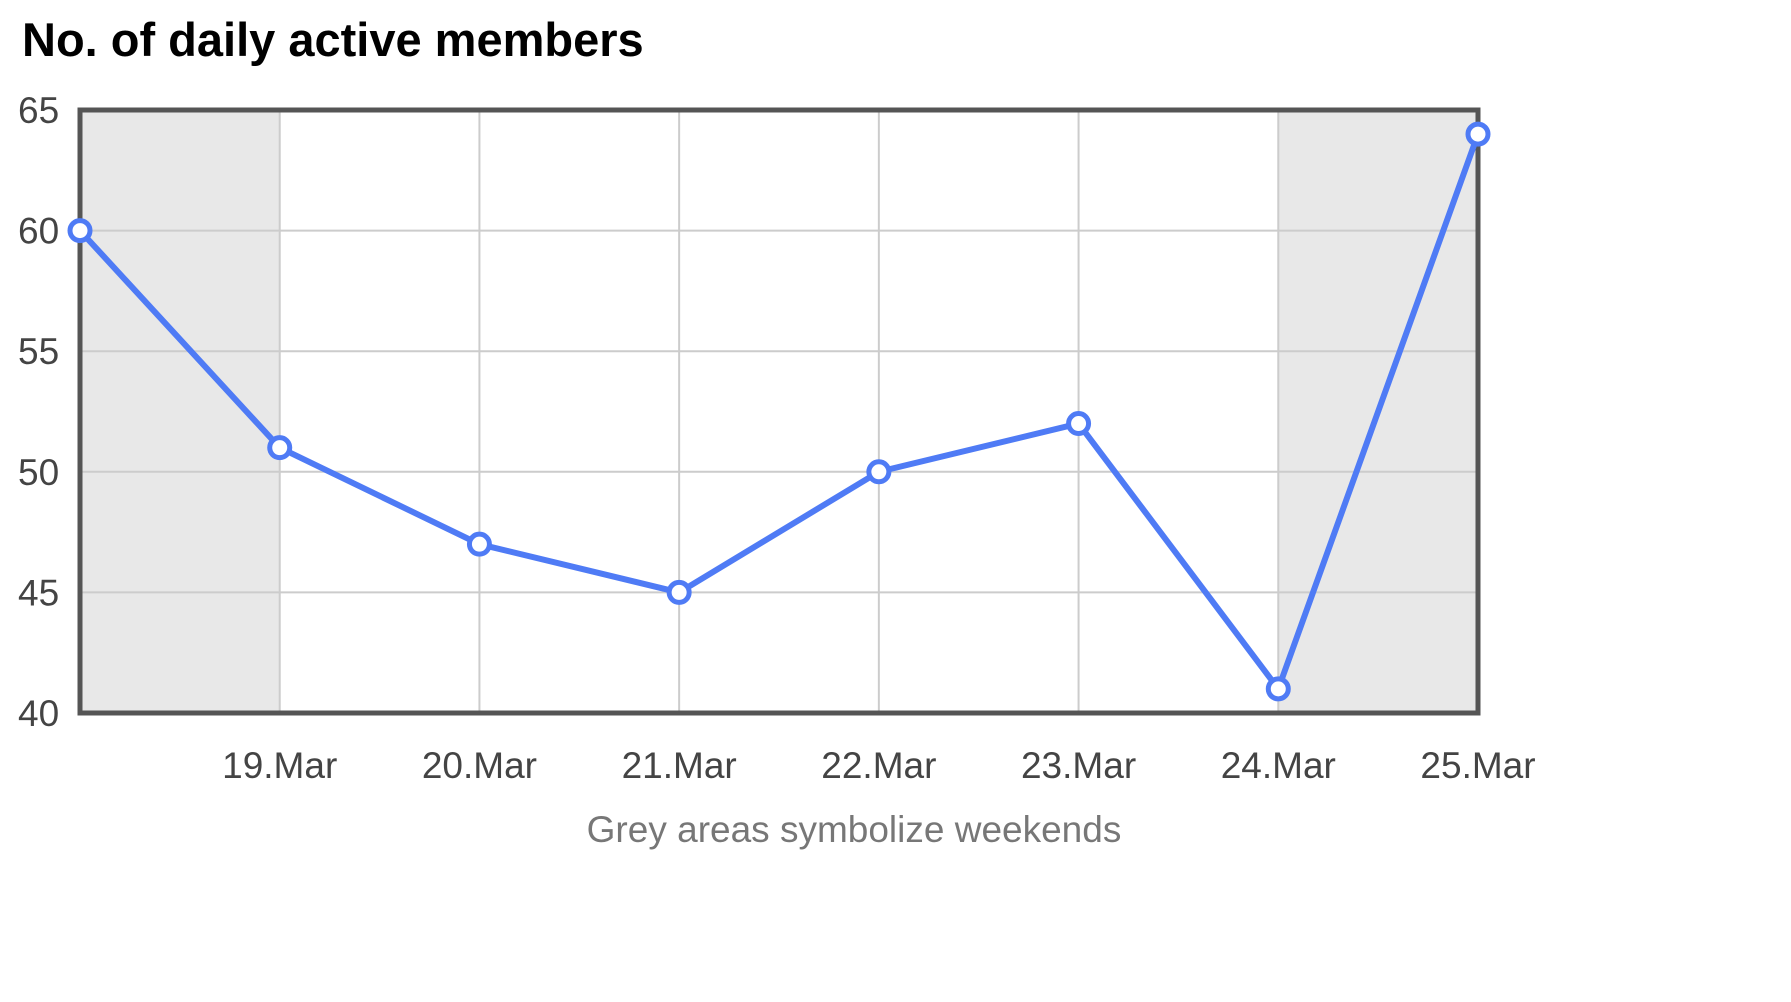 This screenshot has height=1002, width=1791. I want to click on x-tick-label: 22.Mar, so click(878, 765).